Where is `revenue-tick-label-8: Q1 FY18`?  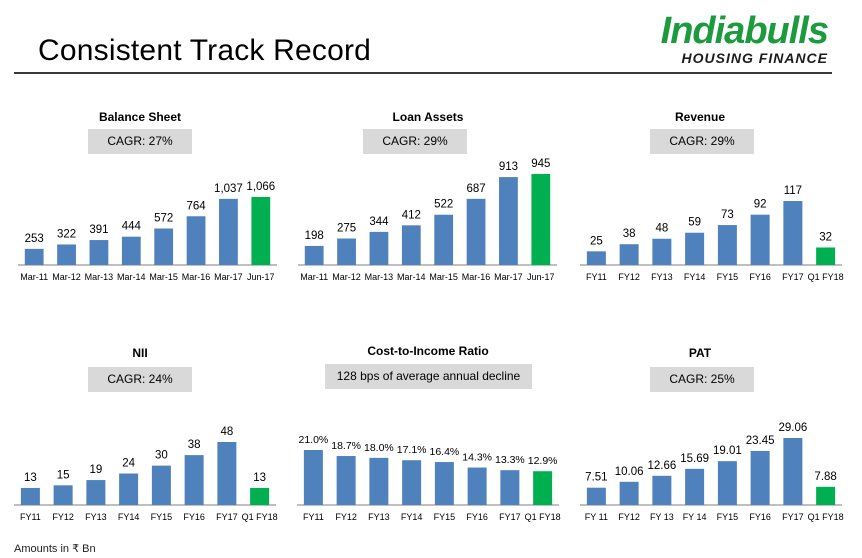 revenue-tick-label-8: Q1 FY18 is located at coordinates (826, 277).